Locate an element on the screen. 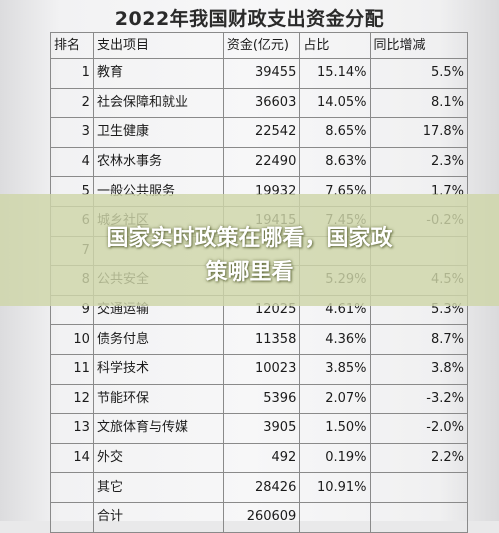  overlay-headline: 国家实时政策在哪看，国家政 策哪里看 is located at coordinates (249, 256).